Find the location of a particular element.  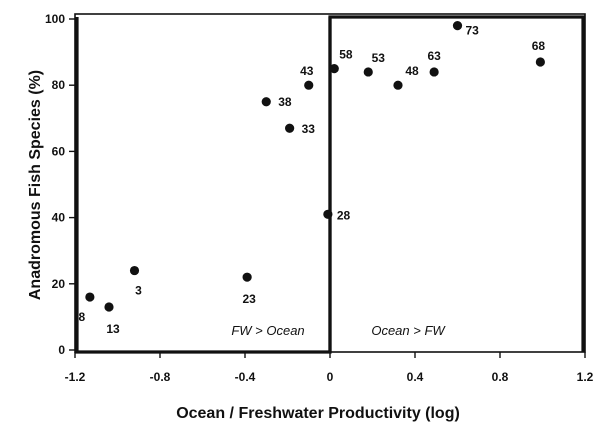

data-point-label: 13 is located at coordinates (113, 329).